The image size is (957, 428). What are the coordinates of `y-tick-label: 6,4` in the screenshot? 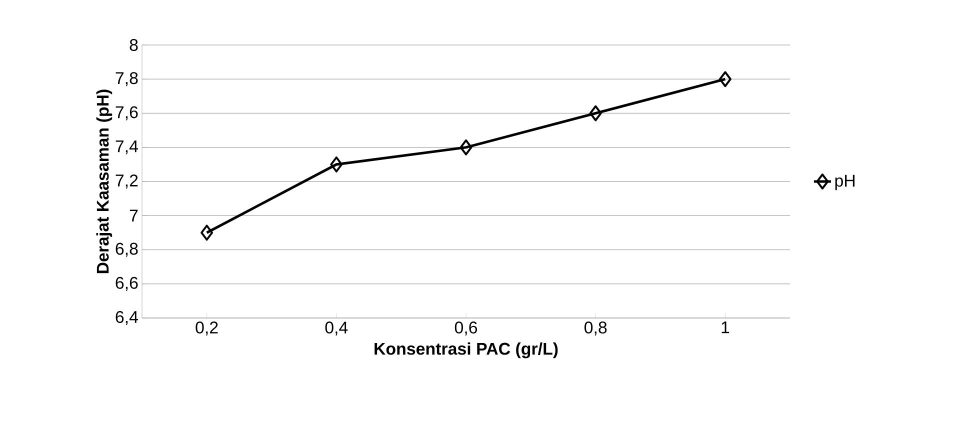 It's located at (127, 318).